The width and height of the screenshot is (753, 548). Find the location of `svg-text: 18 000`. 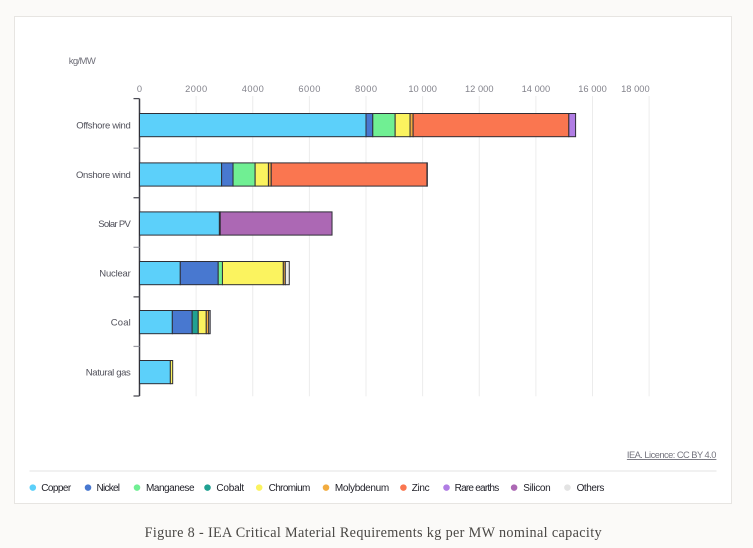

svg-text: 18 000 is located at coordinates (635, 89).